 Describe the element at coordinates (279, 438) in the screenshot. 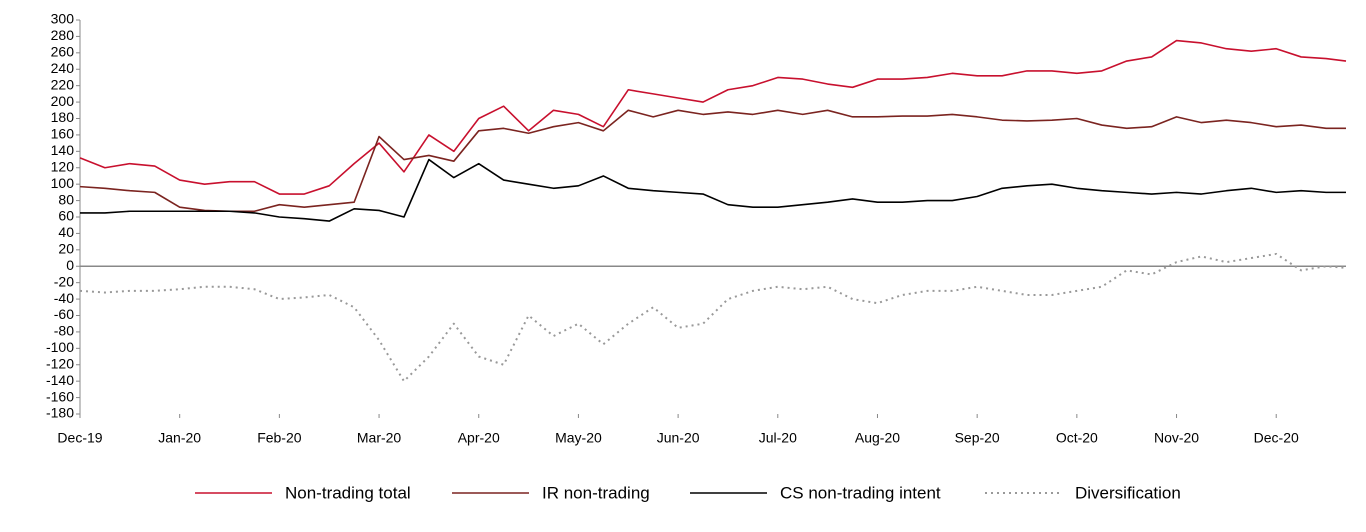

I see `x-tick-label: Feb-20` at that location.